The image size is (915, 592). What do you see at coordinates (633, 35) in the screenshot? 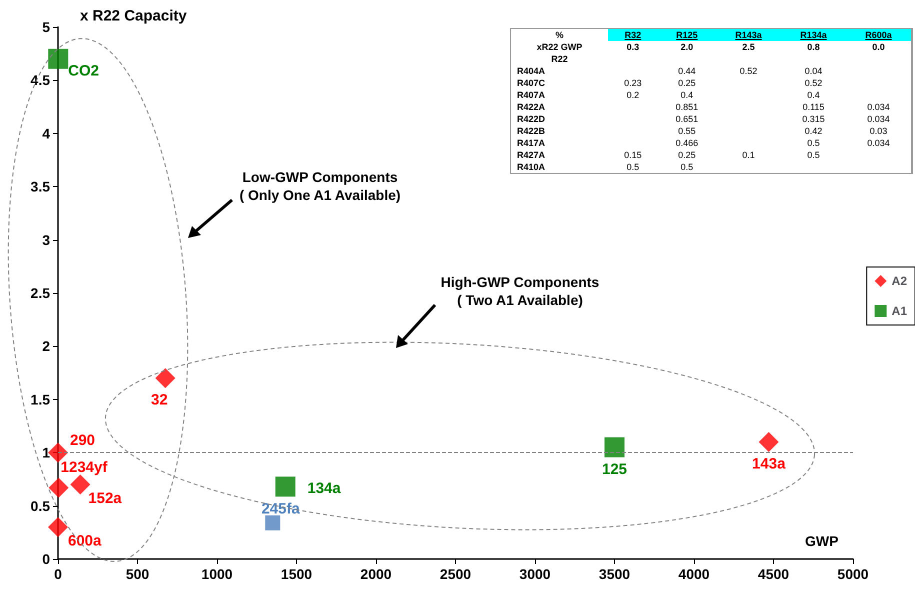
I see `category-label: R32` at bounding box center [633, 35].